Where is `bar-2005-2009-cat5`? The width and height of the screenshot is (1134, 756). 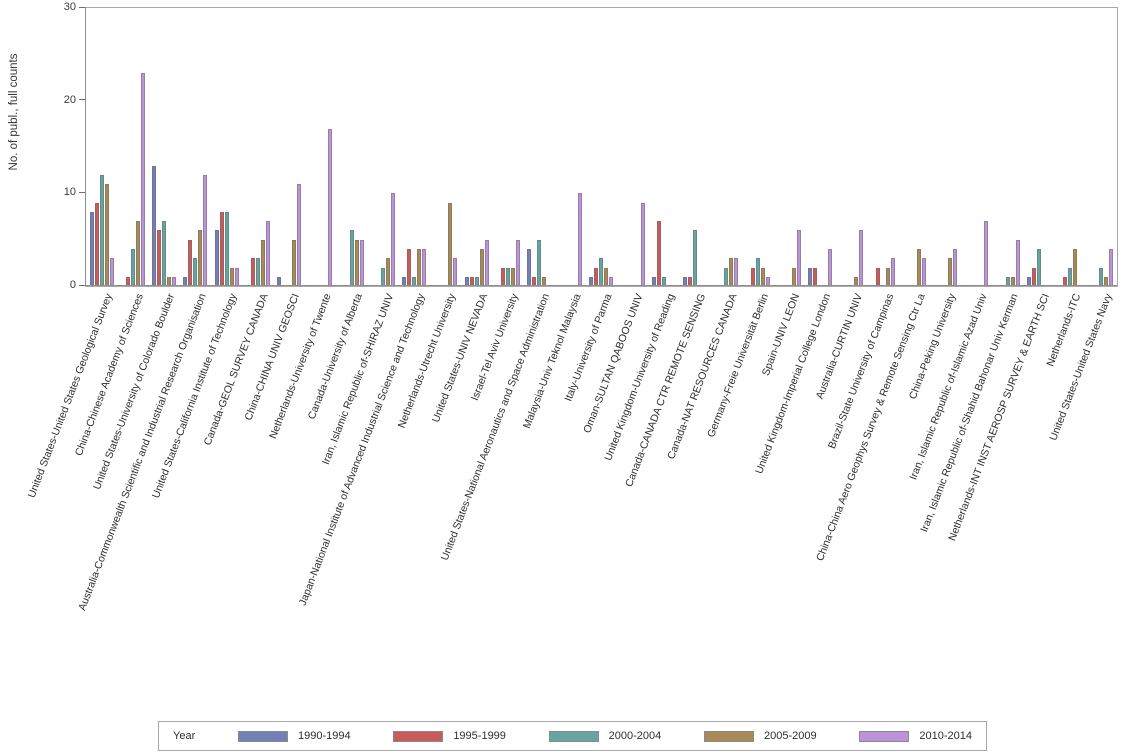
bar-2005-2009-cat5 is located at coordinates (231, 276).